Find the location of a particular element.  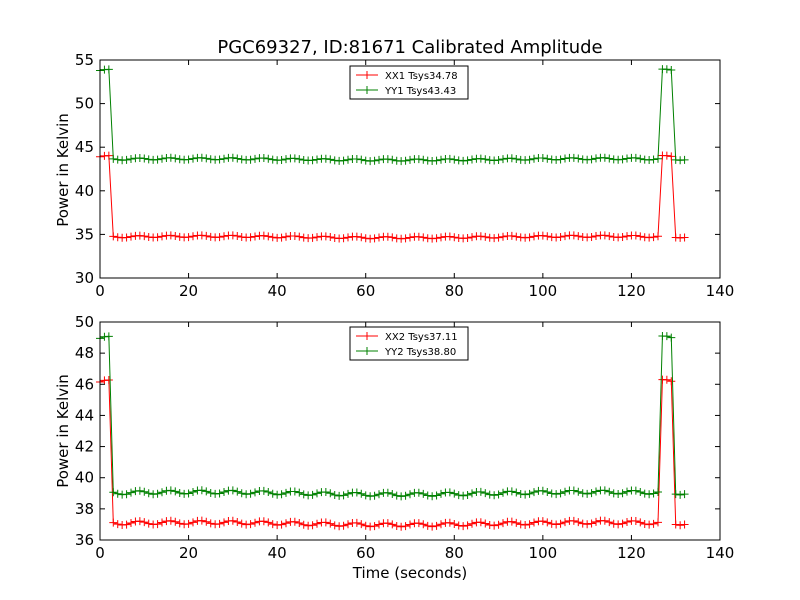

y-tick-label: 36 is located at coordinates (84, 540).